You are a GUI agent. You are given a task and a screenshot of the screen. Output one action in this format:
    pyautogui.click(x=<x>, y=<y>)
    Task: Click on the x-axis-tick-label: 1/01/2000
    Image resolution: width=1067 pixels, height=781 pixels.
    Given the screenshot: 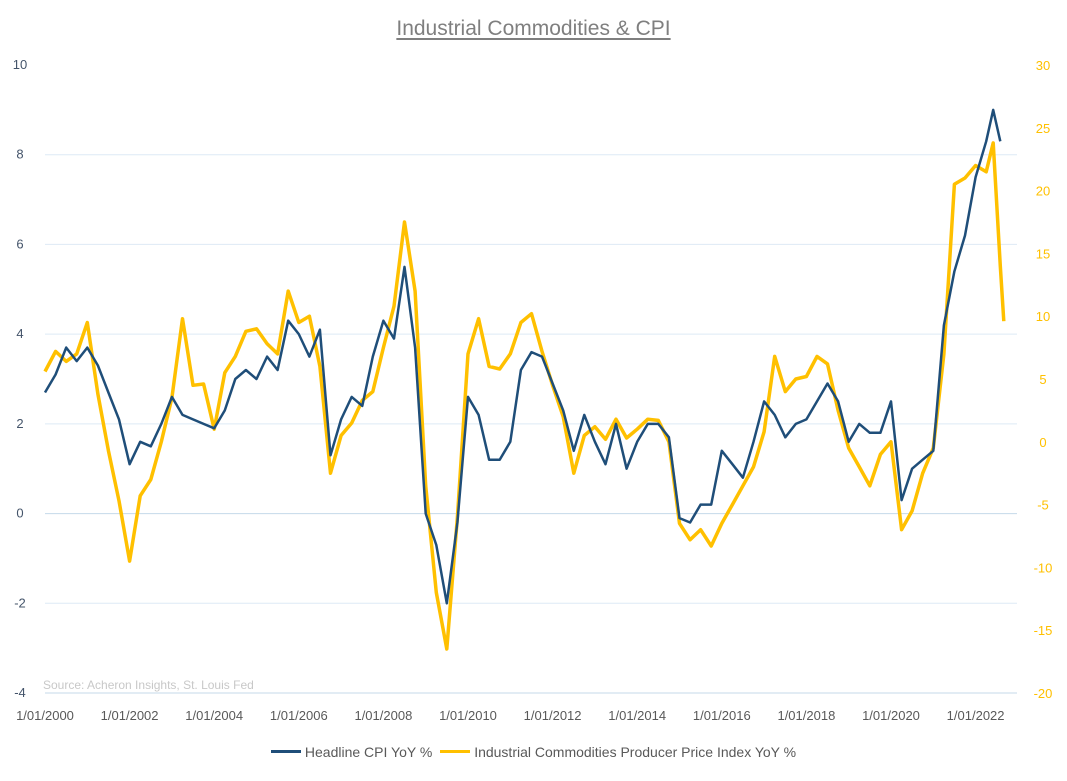 What is the action you would take?
    pyautogui.click(x=45, y=715)
    